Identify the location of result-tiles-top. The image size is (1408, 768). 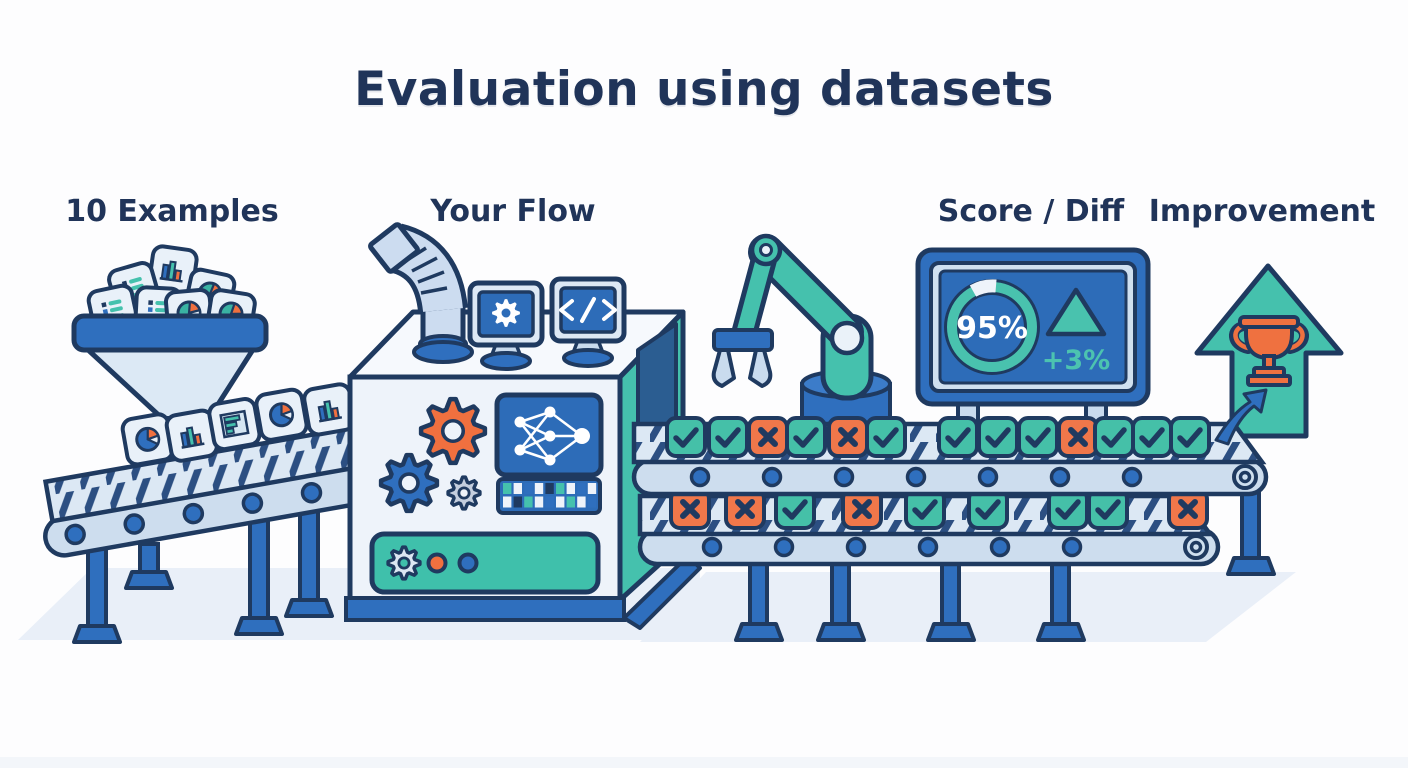
(938, 437).